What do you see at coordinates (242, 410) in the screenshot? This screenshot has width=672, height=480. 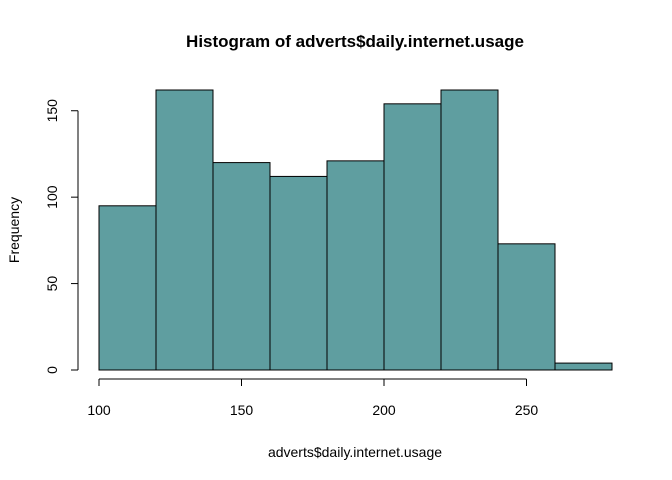 I see `x-tick-label-150: 150` at bounding box center [242, 410].